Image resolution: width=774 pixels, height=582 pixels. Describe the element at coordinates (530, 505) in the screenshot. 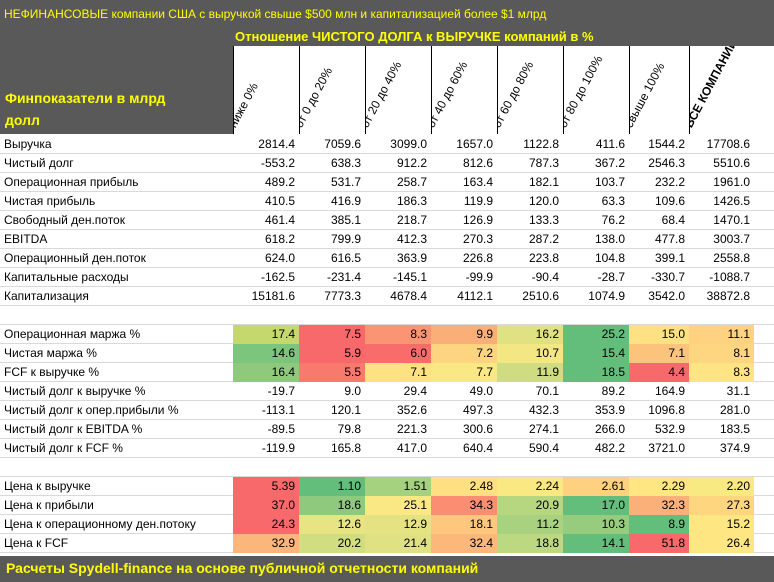

I see `table-cell: 20.9` at that location.